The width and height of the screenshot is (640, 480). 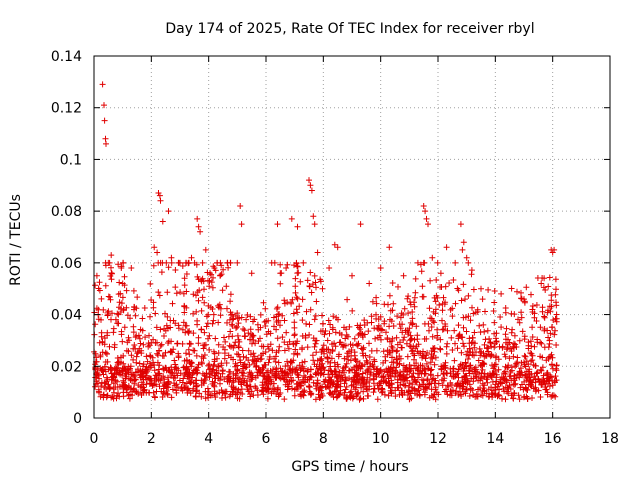 What do you see at coordinates (323, 439) in the screenshot?
I see `x-tick-label: 8` at bounding box center [323, 439].